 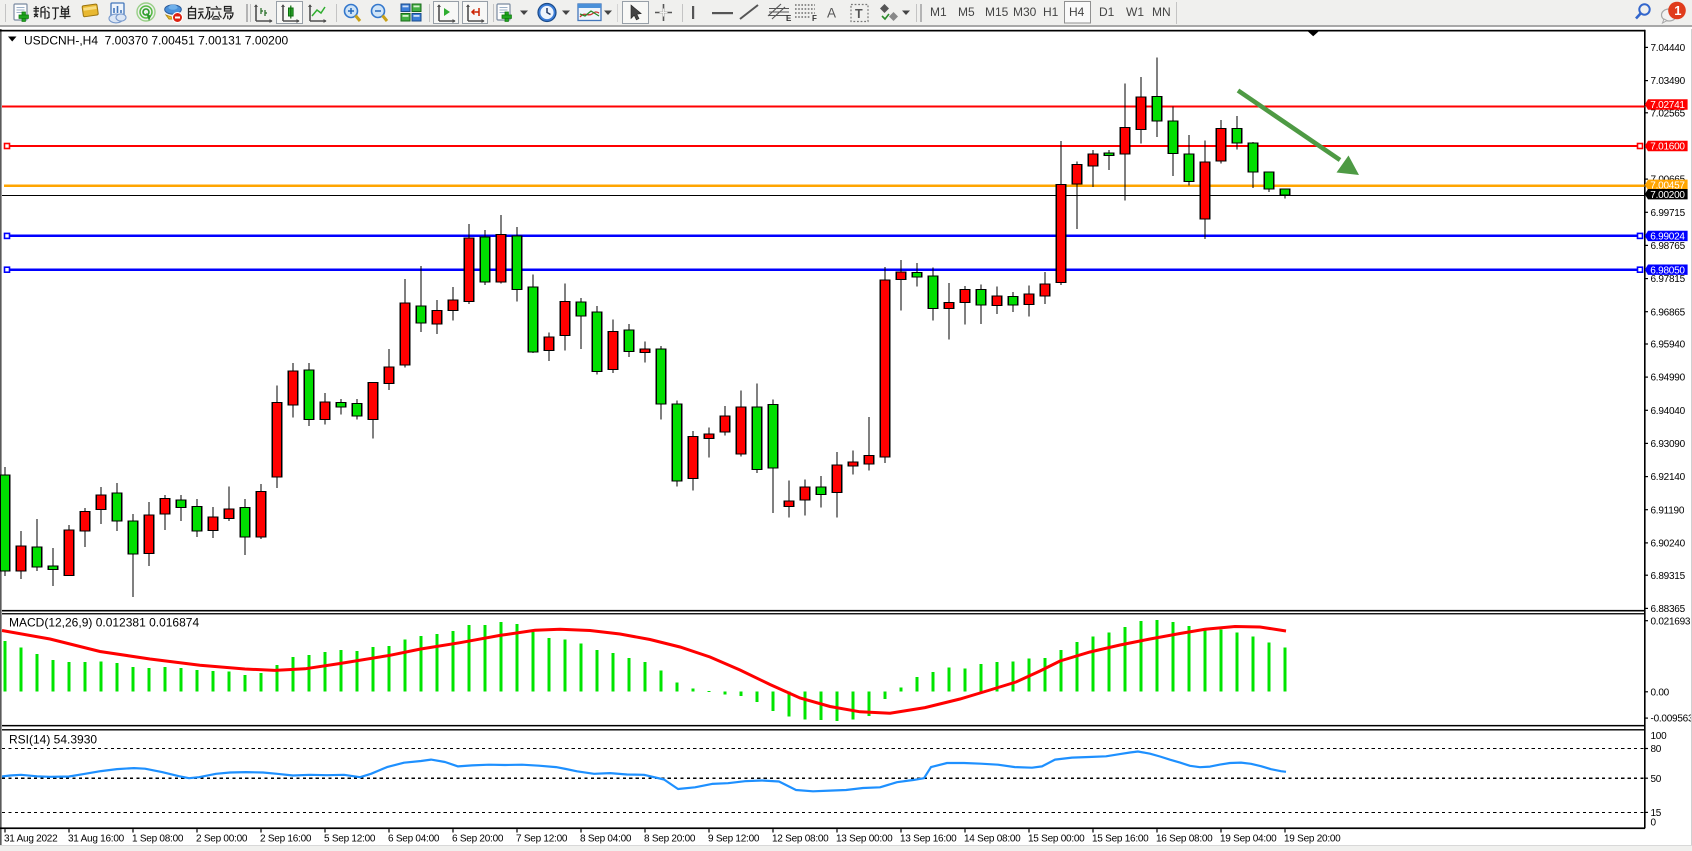 I want to click on svg-text: 80, so click(x=1656, y=749).